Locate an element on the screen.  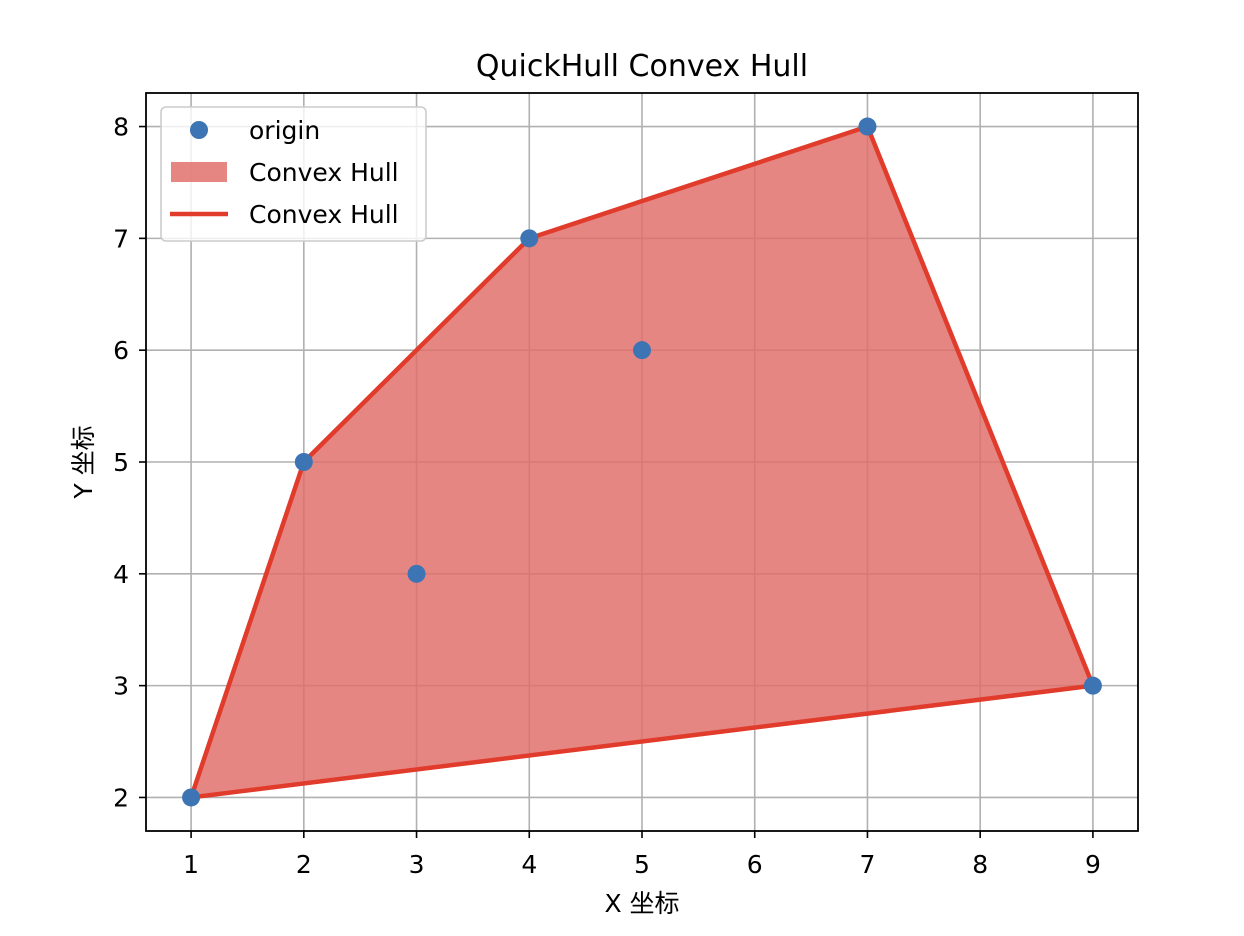
y-axis-label: Y 坐标 is located at coordinates (83, 462).